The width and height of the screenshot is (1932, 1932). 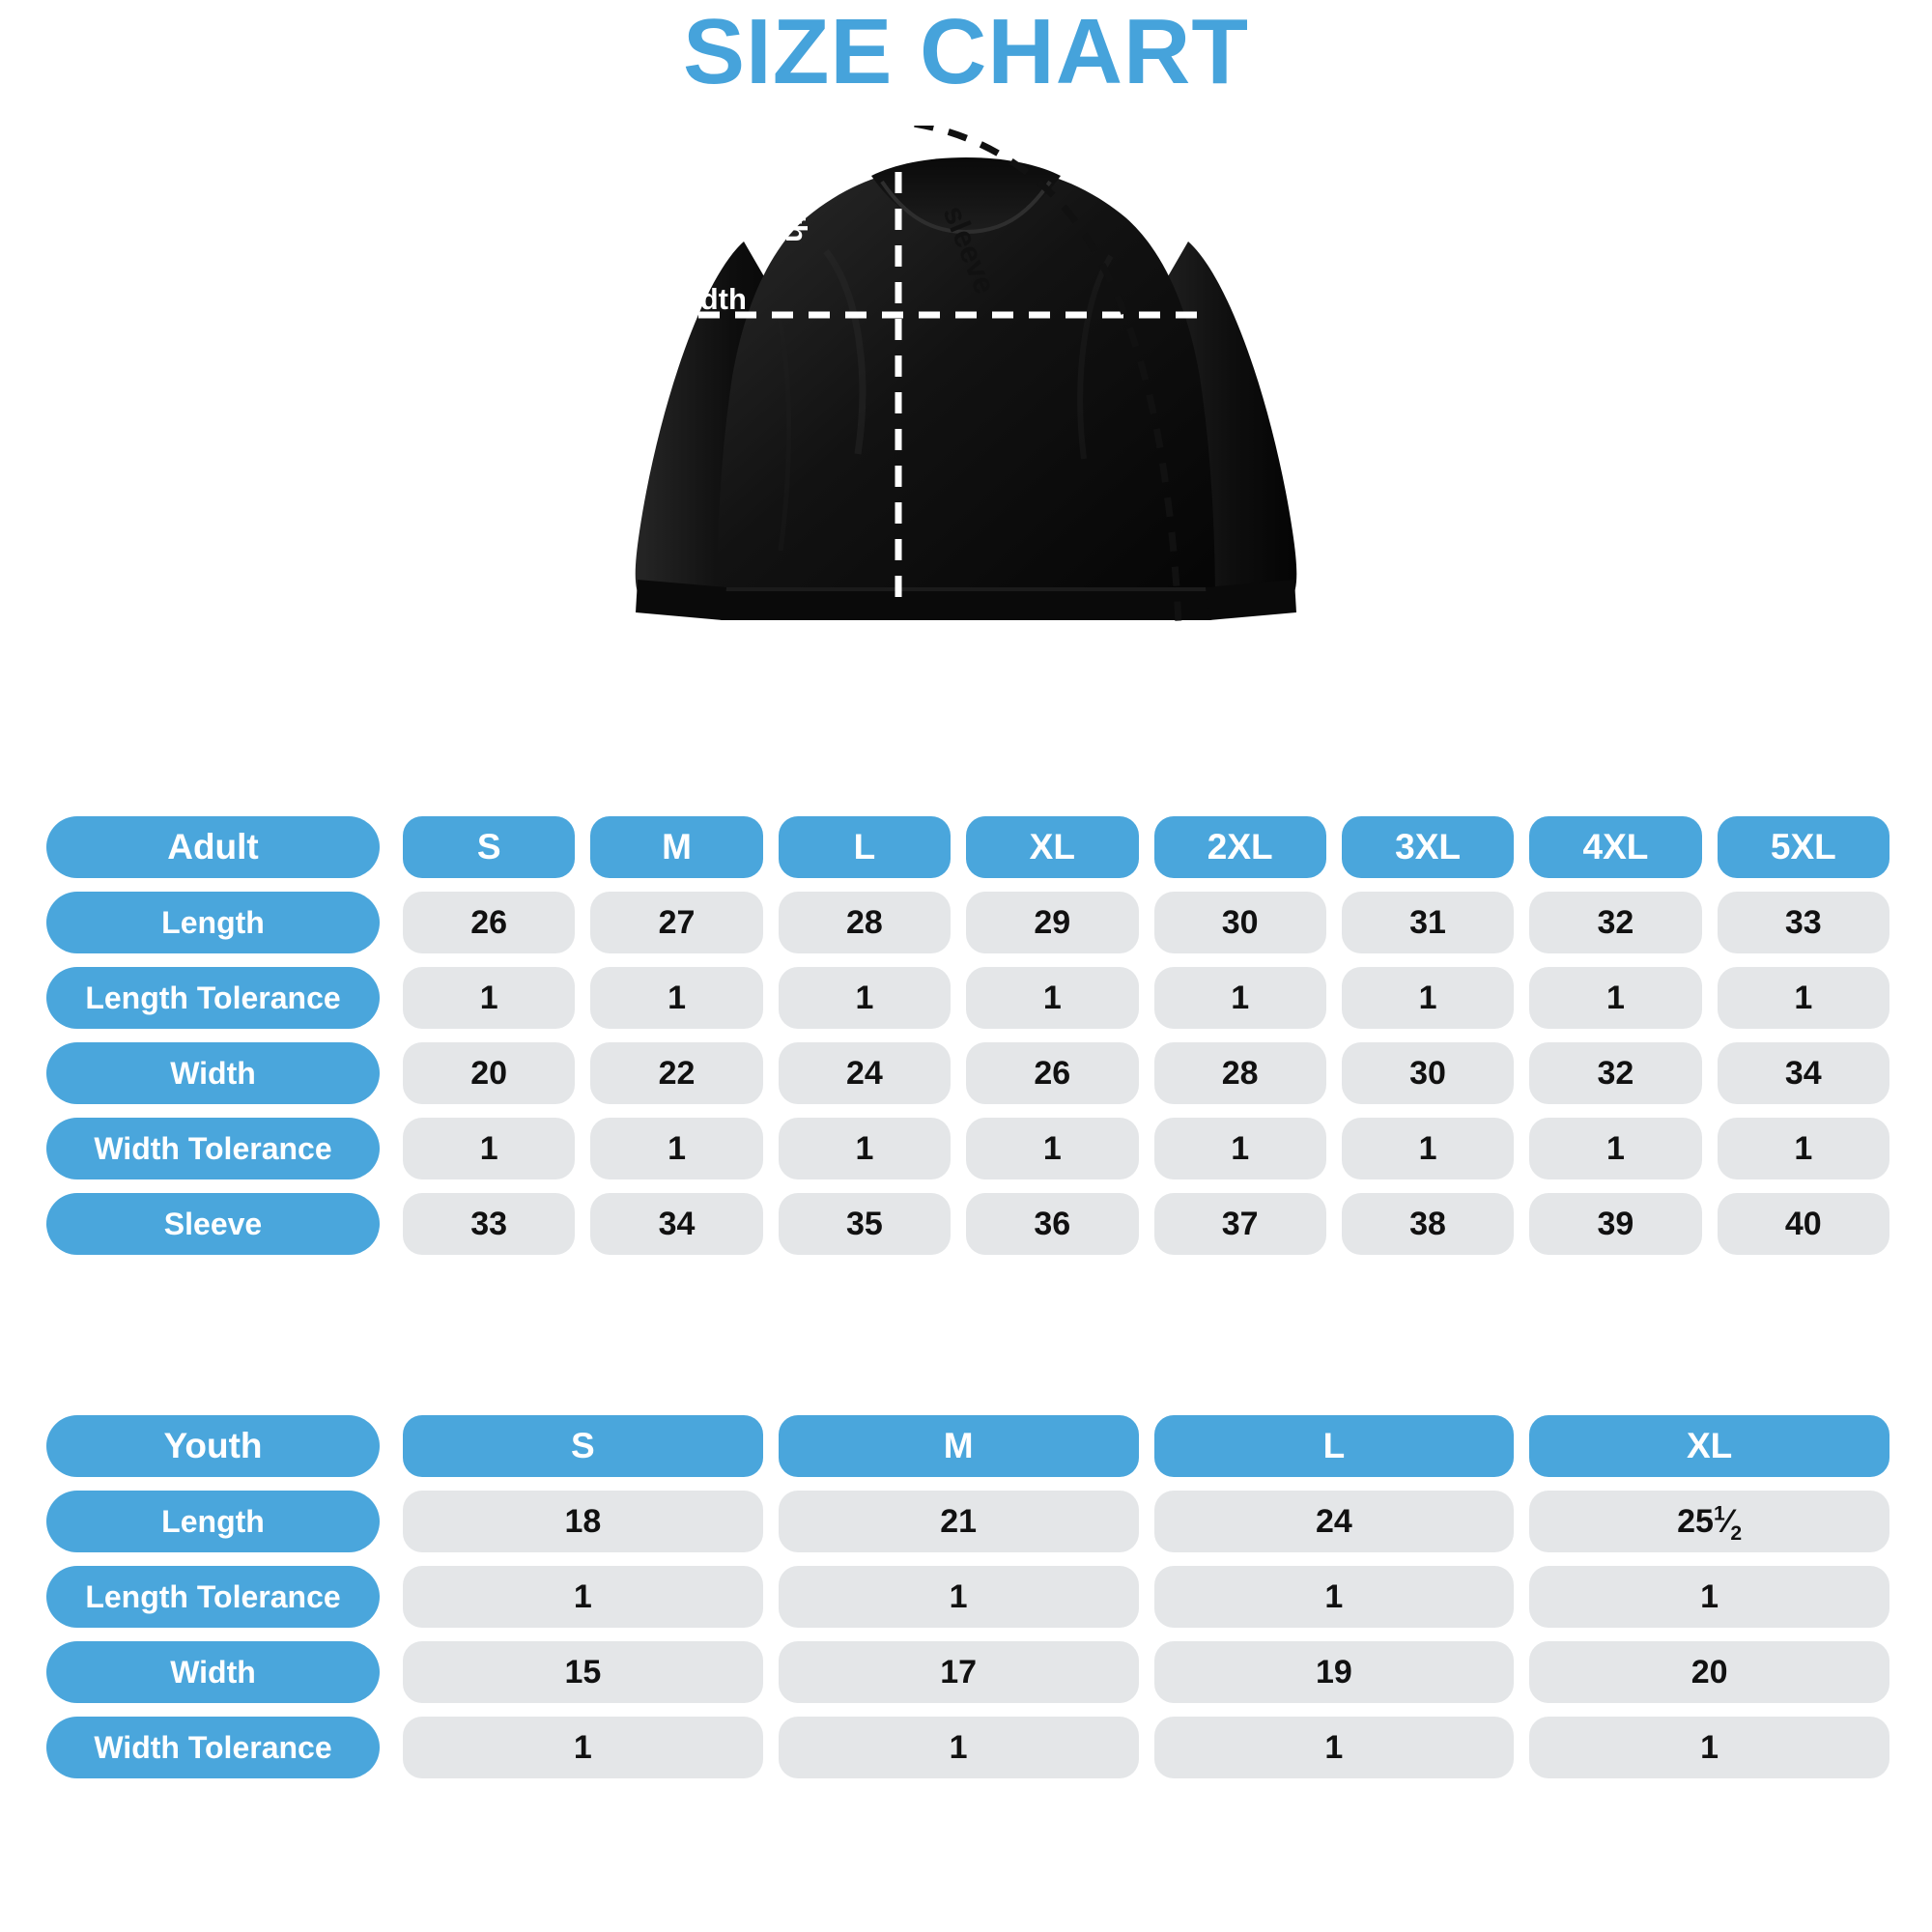 I want to click on adult-column-header-xl: XL, so click(x=1052, y=847).